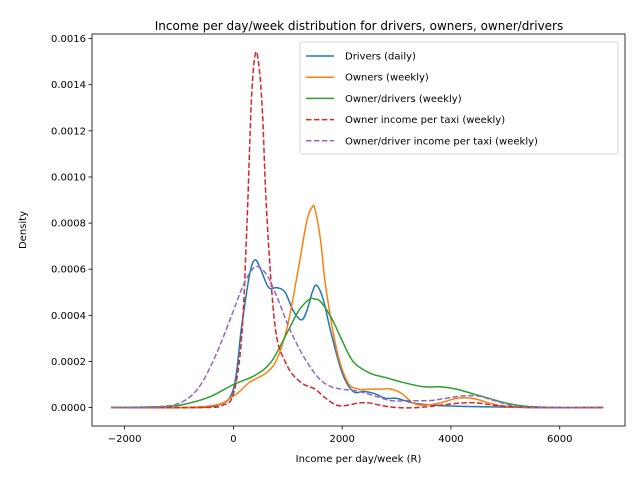  I want to click on y-tick-label: 0.0002, so click(68, 362).